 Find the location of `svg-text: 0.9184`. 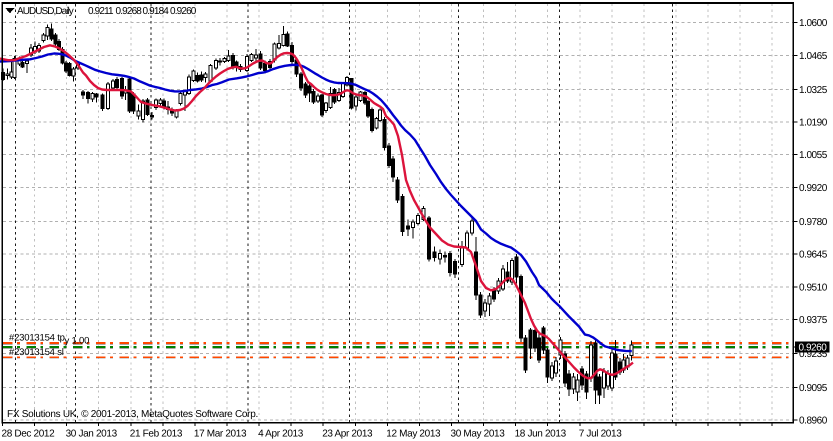

svg-text: 0.9184 is located at coordinates (156, 11).